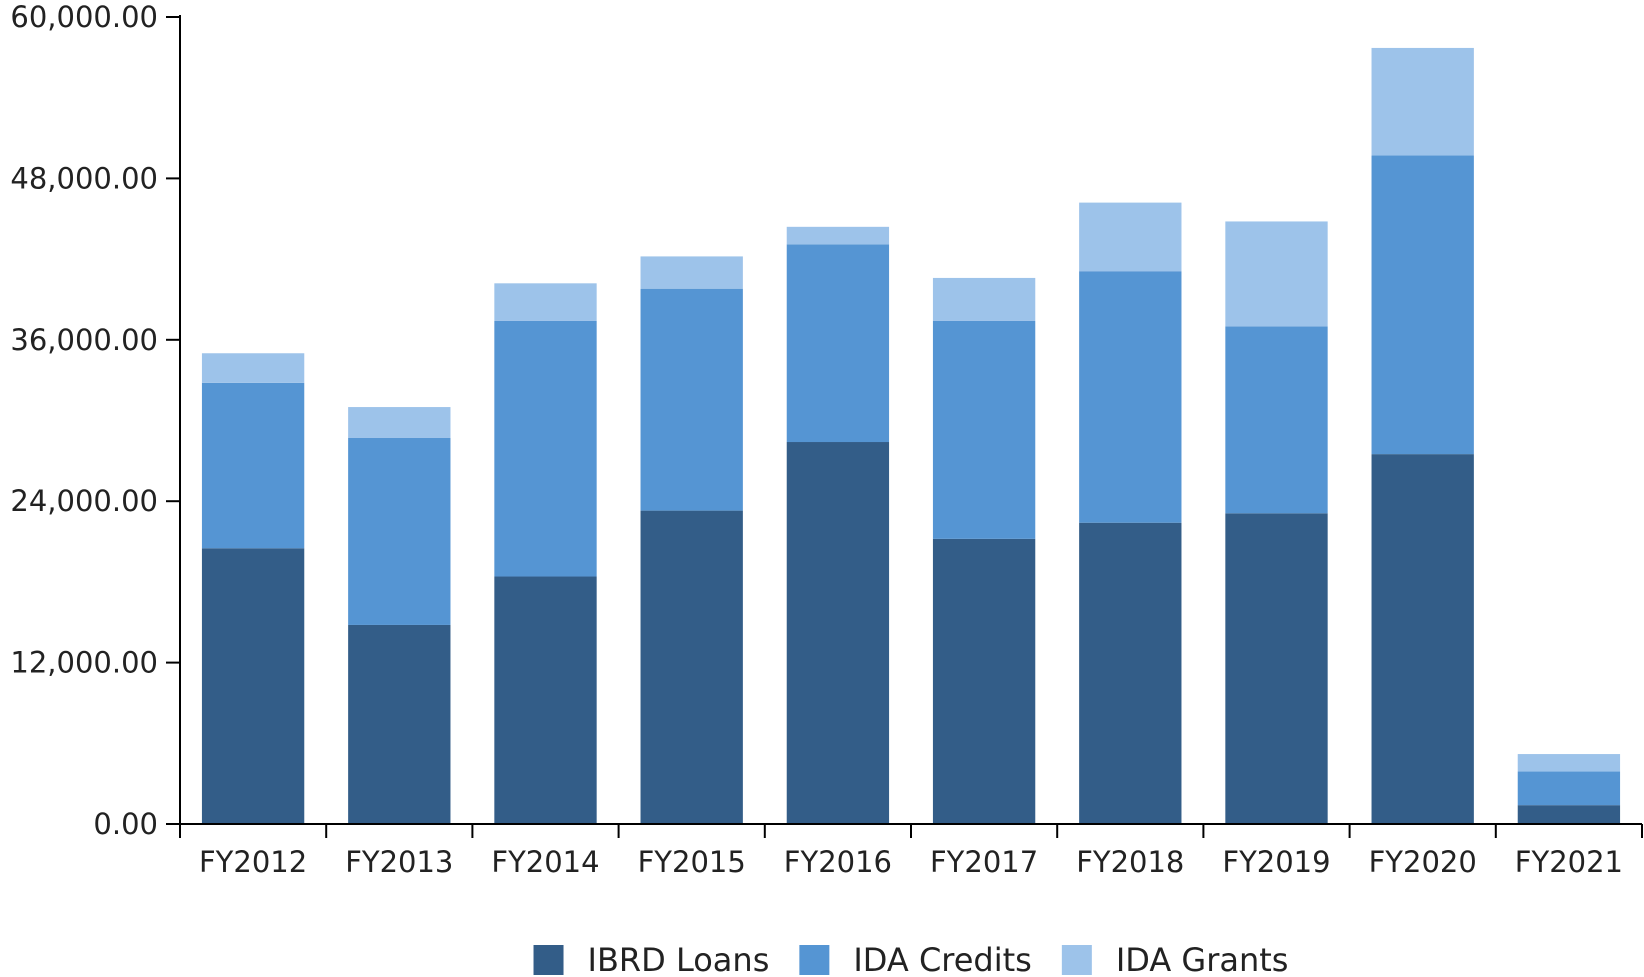 This screenshot has width=1644, height=977. Describe the element at coordinates (84, 17) in the screenshot. I see `y-tick-label: 60,000.00` at that location.